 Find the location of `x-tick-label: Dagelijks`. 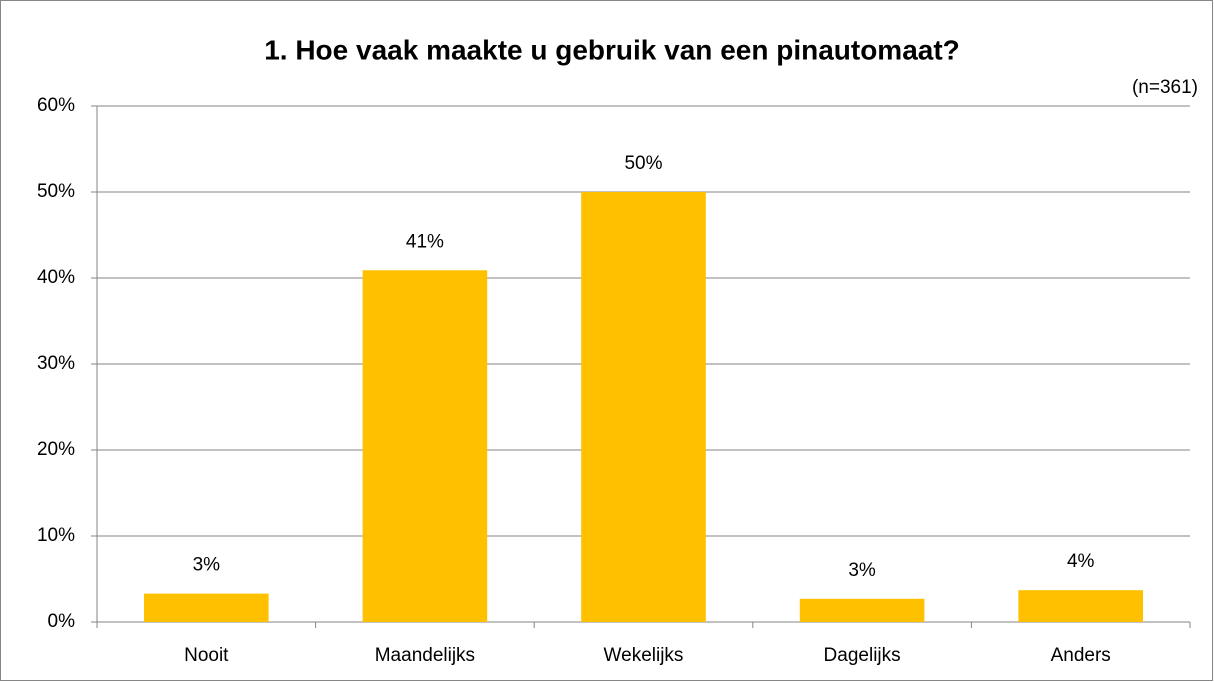

x-tick-label: Dagelijks is located at coordinates (862, 655).